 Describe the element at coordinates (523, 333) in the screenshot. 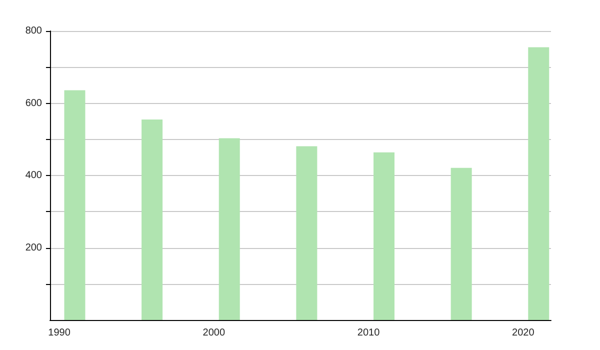

I see `x-tick-label: 2020` at that location.